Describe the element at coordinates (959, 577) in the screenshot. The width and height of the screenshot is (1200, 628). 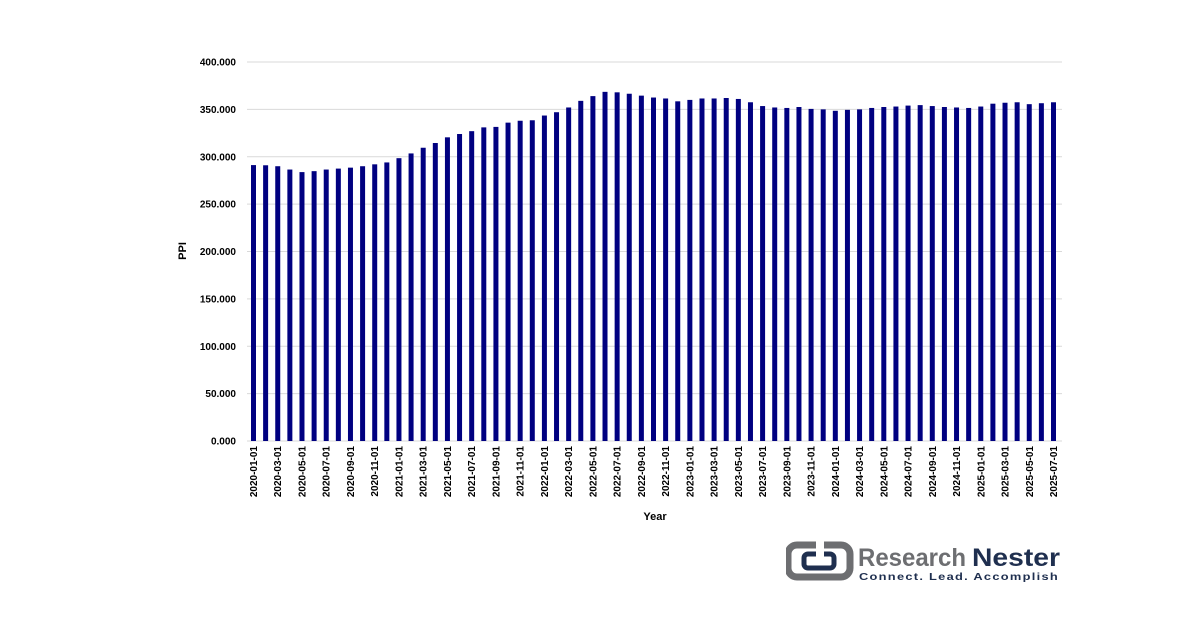
I see `logo-tagline: Connect. Lead. Accomplish` at that location.